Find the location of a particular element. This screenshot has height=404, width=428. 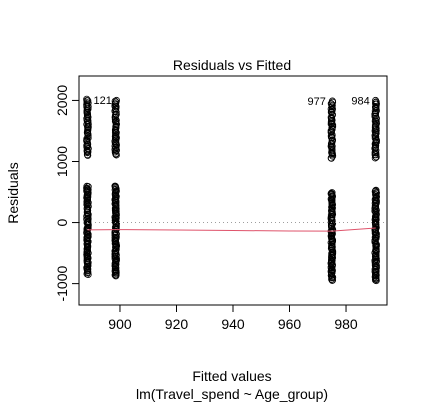

outlier-labels: 121 977 984 is located at coordinates (231, 101).